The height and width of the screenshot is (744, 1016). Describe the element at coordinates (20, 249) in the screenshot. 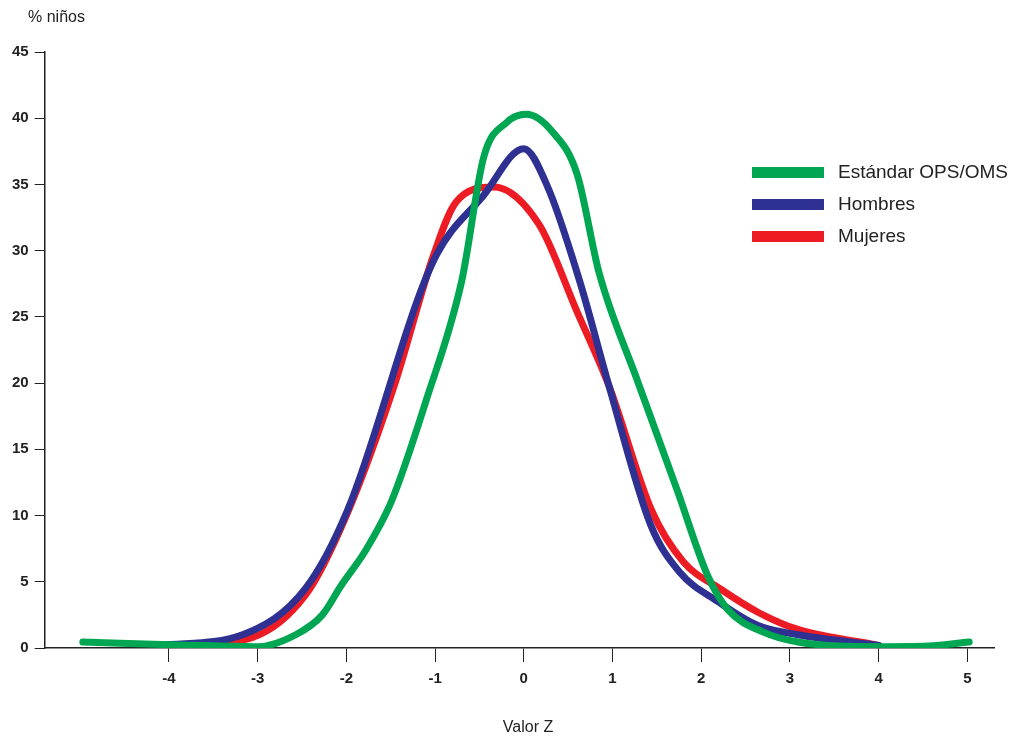

I see `y-tick-label: 30` at that location.